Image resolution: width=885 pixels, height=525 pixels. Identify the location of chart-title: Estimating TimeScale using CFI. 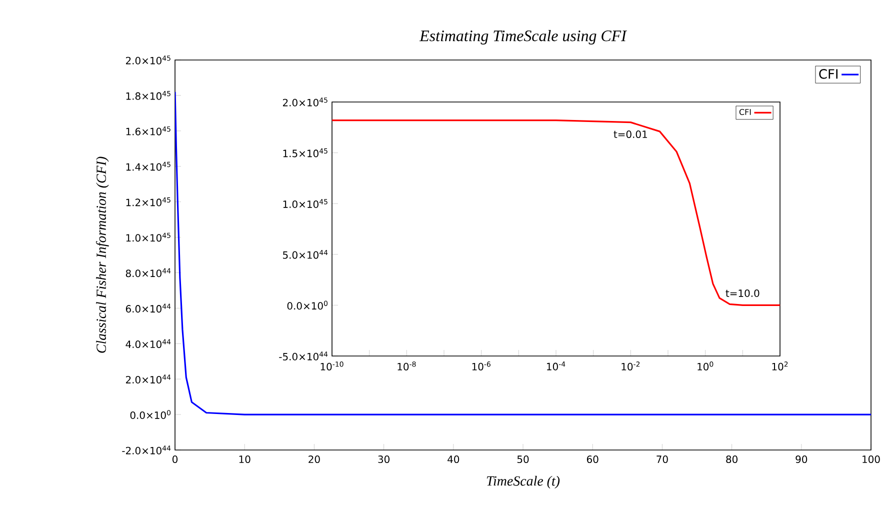
(523, 37).